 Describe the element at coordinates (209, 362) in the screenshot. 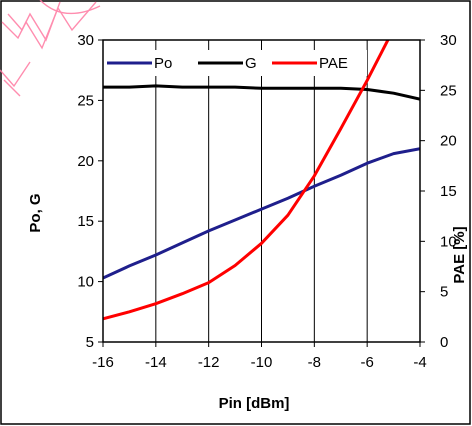

I see `x-tick-label: -12` at that location.